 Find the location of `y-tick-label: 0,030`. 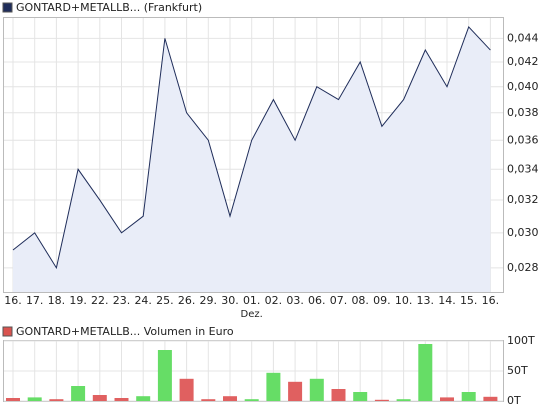

y-tick-label: 0,030 is located at coordinates (523, 232).